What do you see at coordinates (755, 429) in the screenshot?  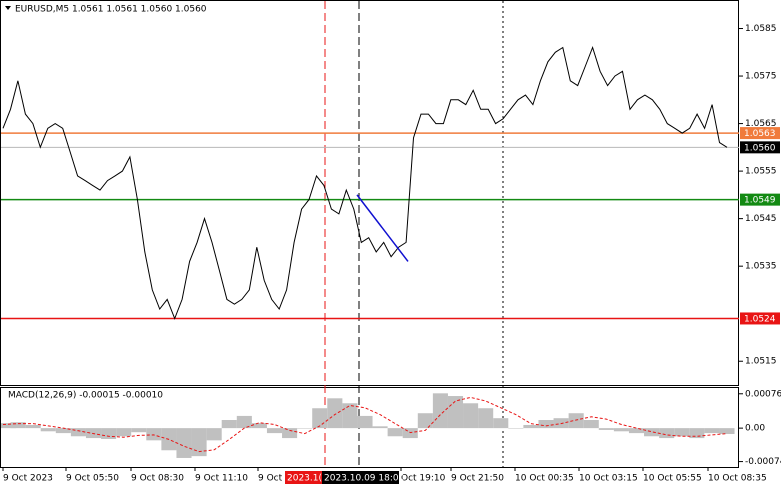 I see `y-tick-label: 0.00` at bounding box center [755, 429].